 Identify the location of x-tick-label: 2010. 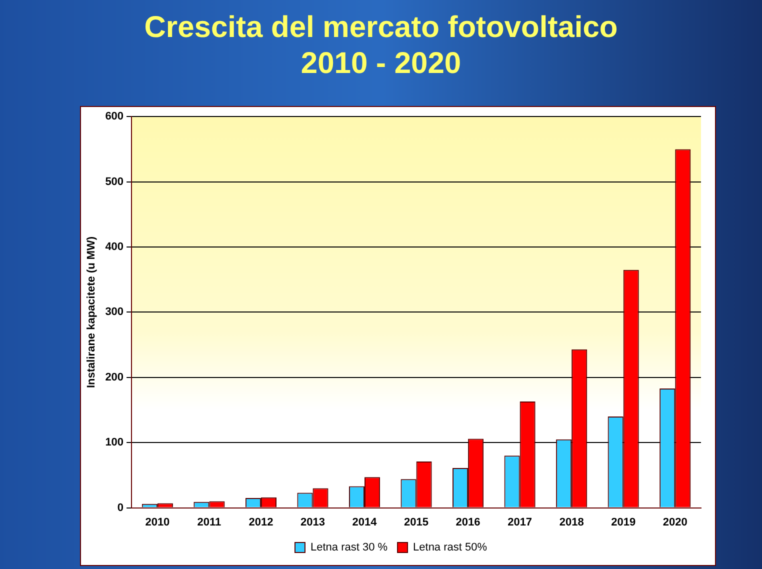
(157, 522).